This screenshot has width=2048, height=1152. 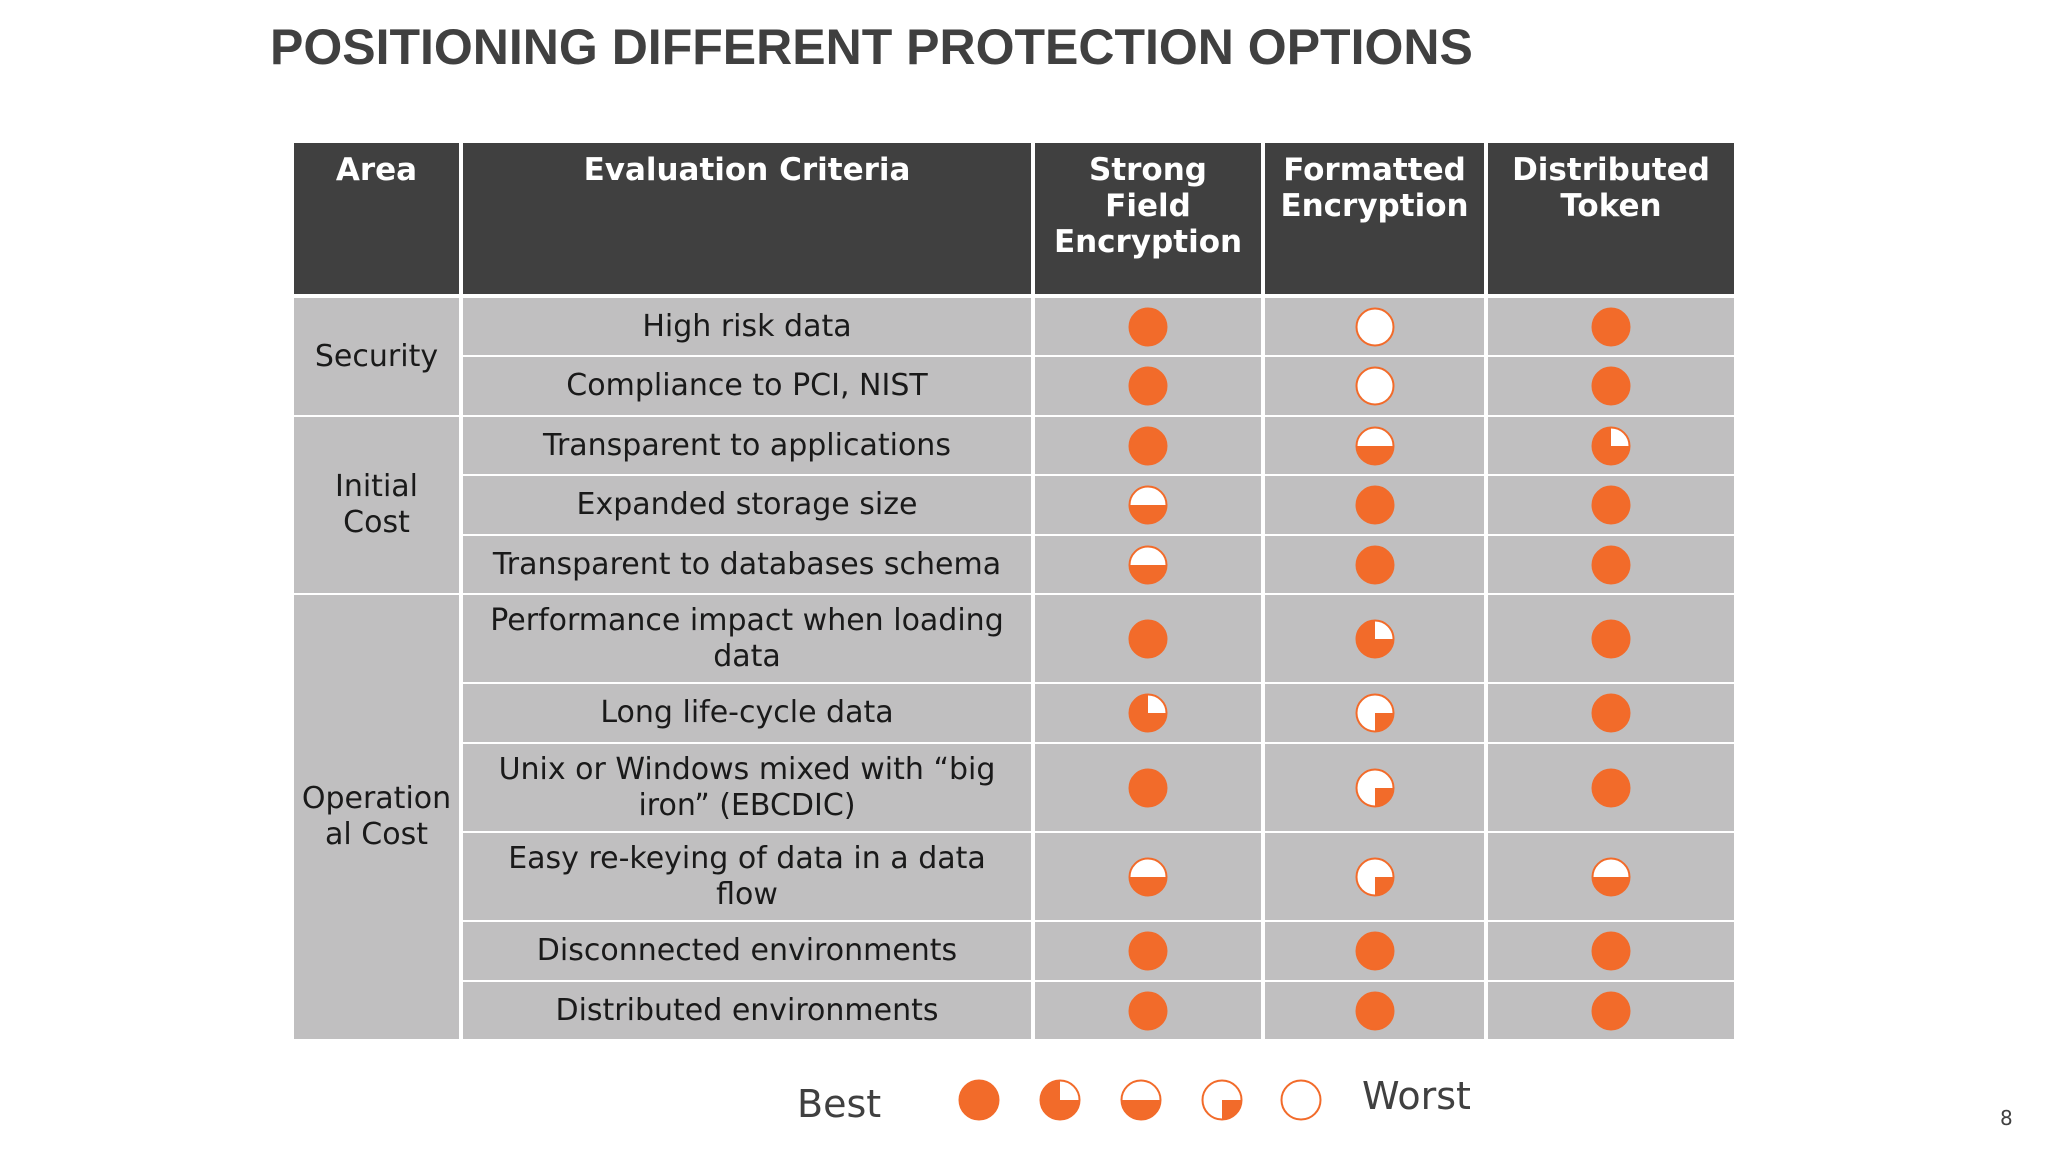 I want to click on header-strong-field-encryption: Strong Field Encryption, so click(x=1148, y=218).